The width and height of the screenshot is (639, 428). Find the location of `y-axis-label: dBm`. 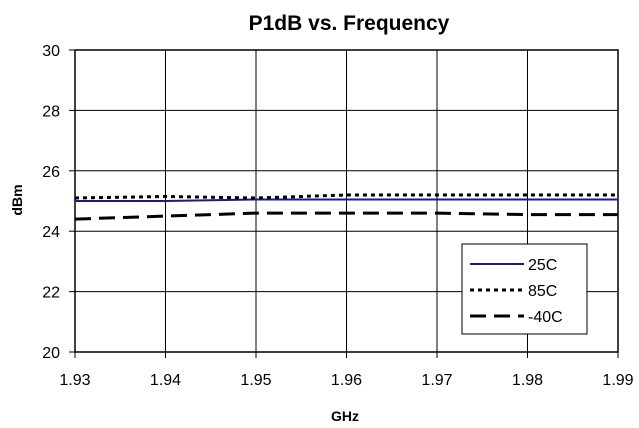

y-axis-label: dBm is located at coordinates (17, 199).